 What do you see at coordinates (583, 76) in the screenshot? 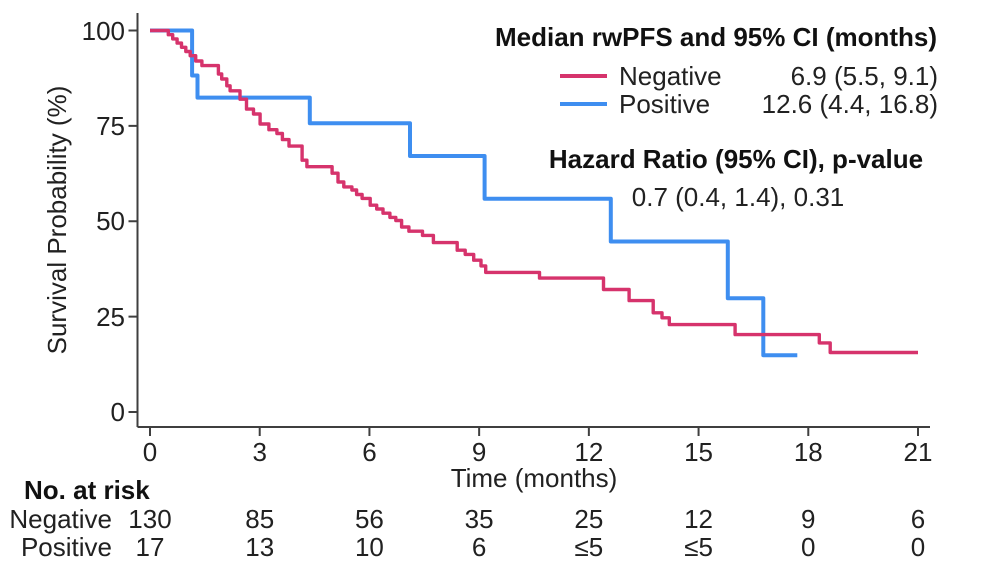
I see `negative-line-swatch` at bounding box center [583, 76].